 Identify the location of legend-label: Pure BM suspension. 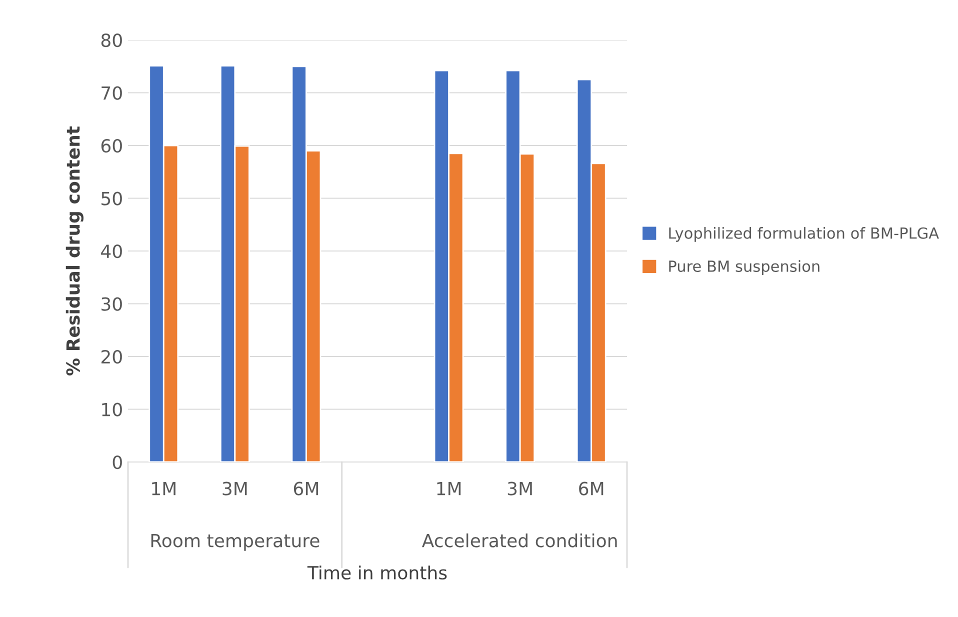
(744, 267).